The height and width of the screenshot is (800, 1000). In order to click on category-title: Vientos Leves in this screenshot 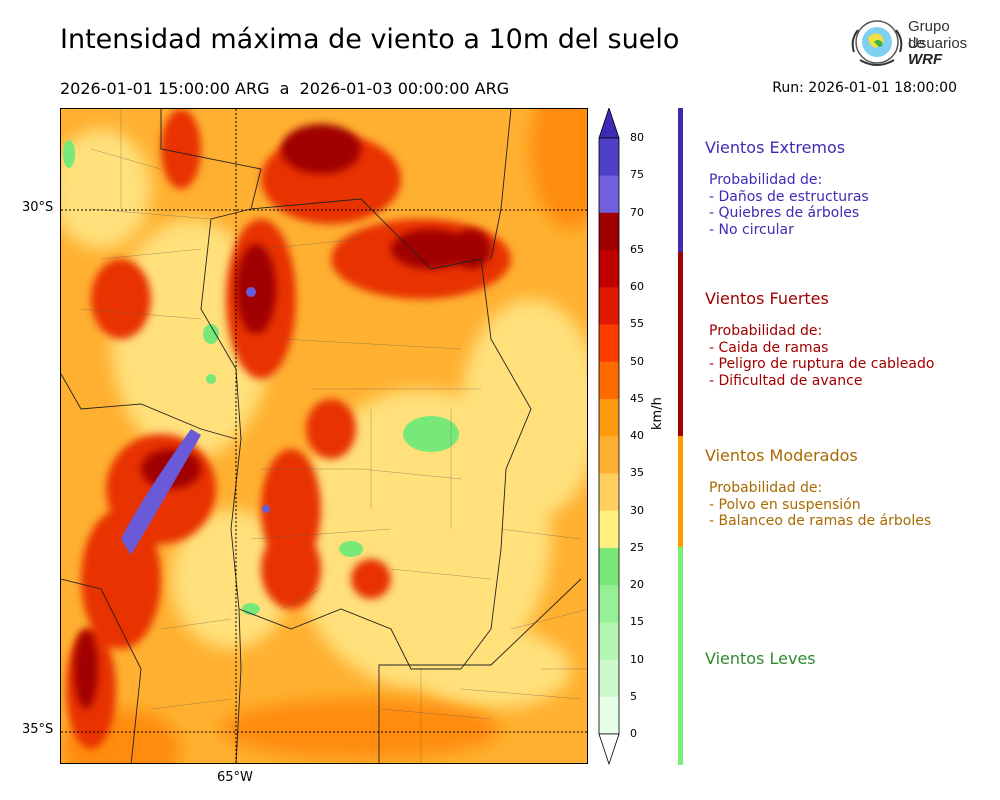, I will do `click(760, 658)`.